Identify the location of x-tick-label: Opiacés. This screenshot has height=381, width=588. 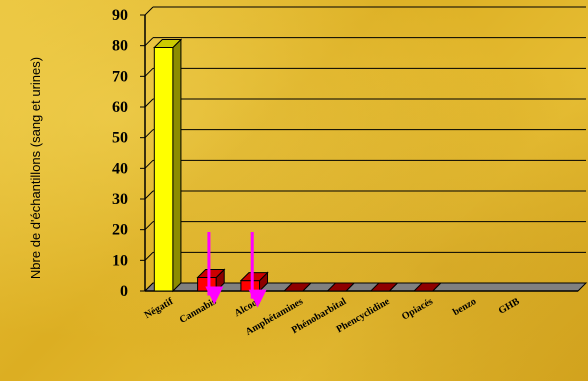
(417, 309).